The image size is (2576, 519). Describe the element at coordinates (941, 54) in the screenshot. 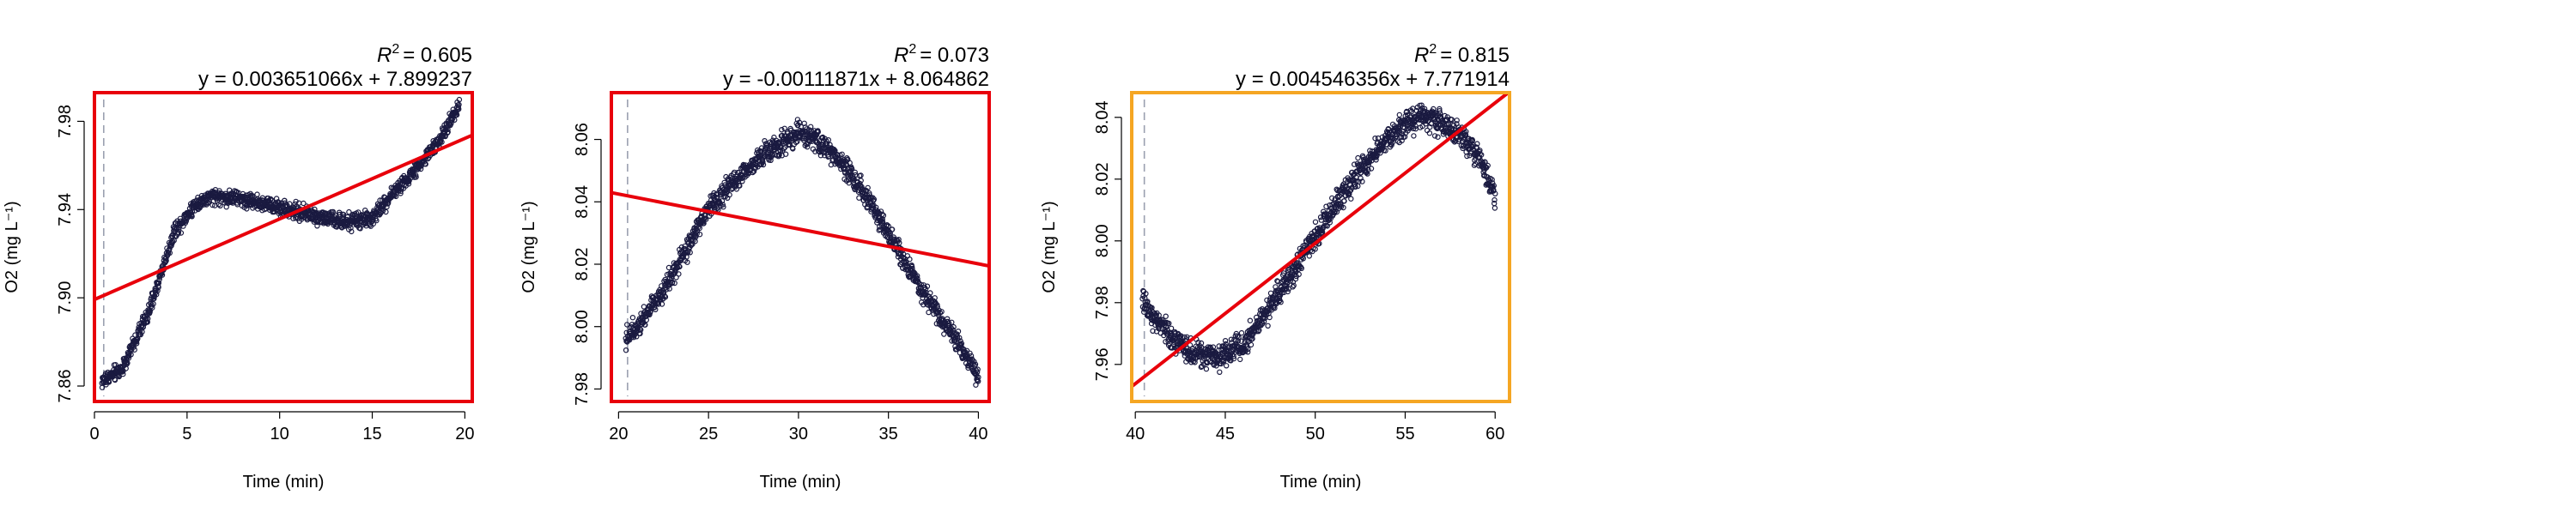

I see `r-squared-annotation: R2 = 0.073` at that location.